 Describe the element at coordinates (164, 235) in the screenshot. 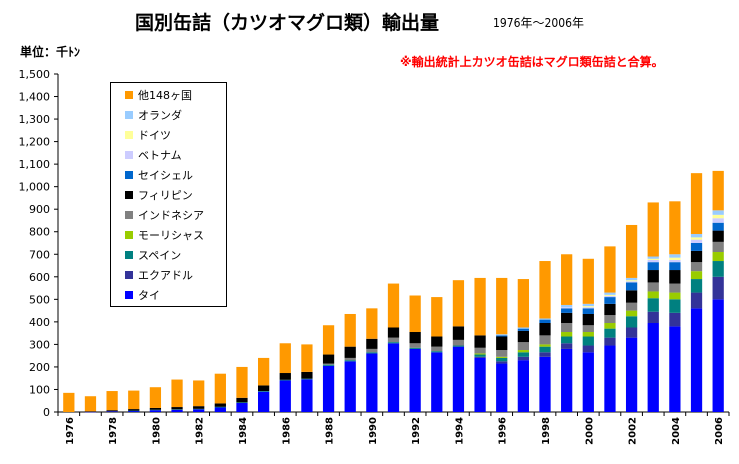

I see `legend-item: モーリシャス` at that location.